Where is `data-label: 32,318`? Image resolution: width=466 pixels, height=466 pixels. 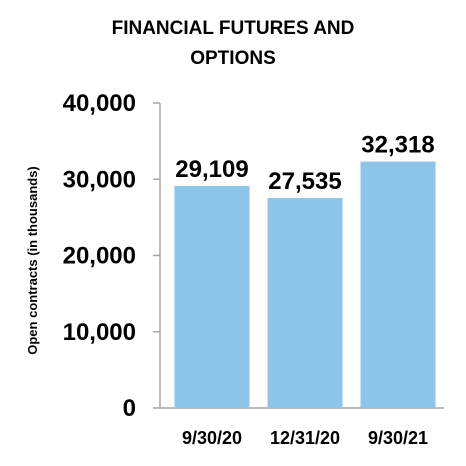
data-label: 32,318 is located at coordinates (397, 145).